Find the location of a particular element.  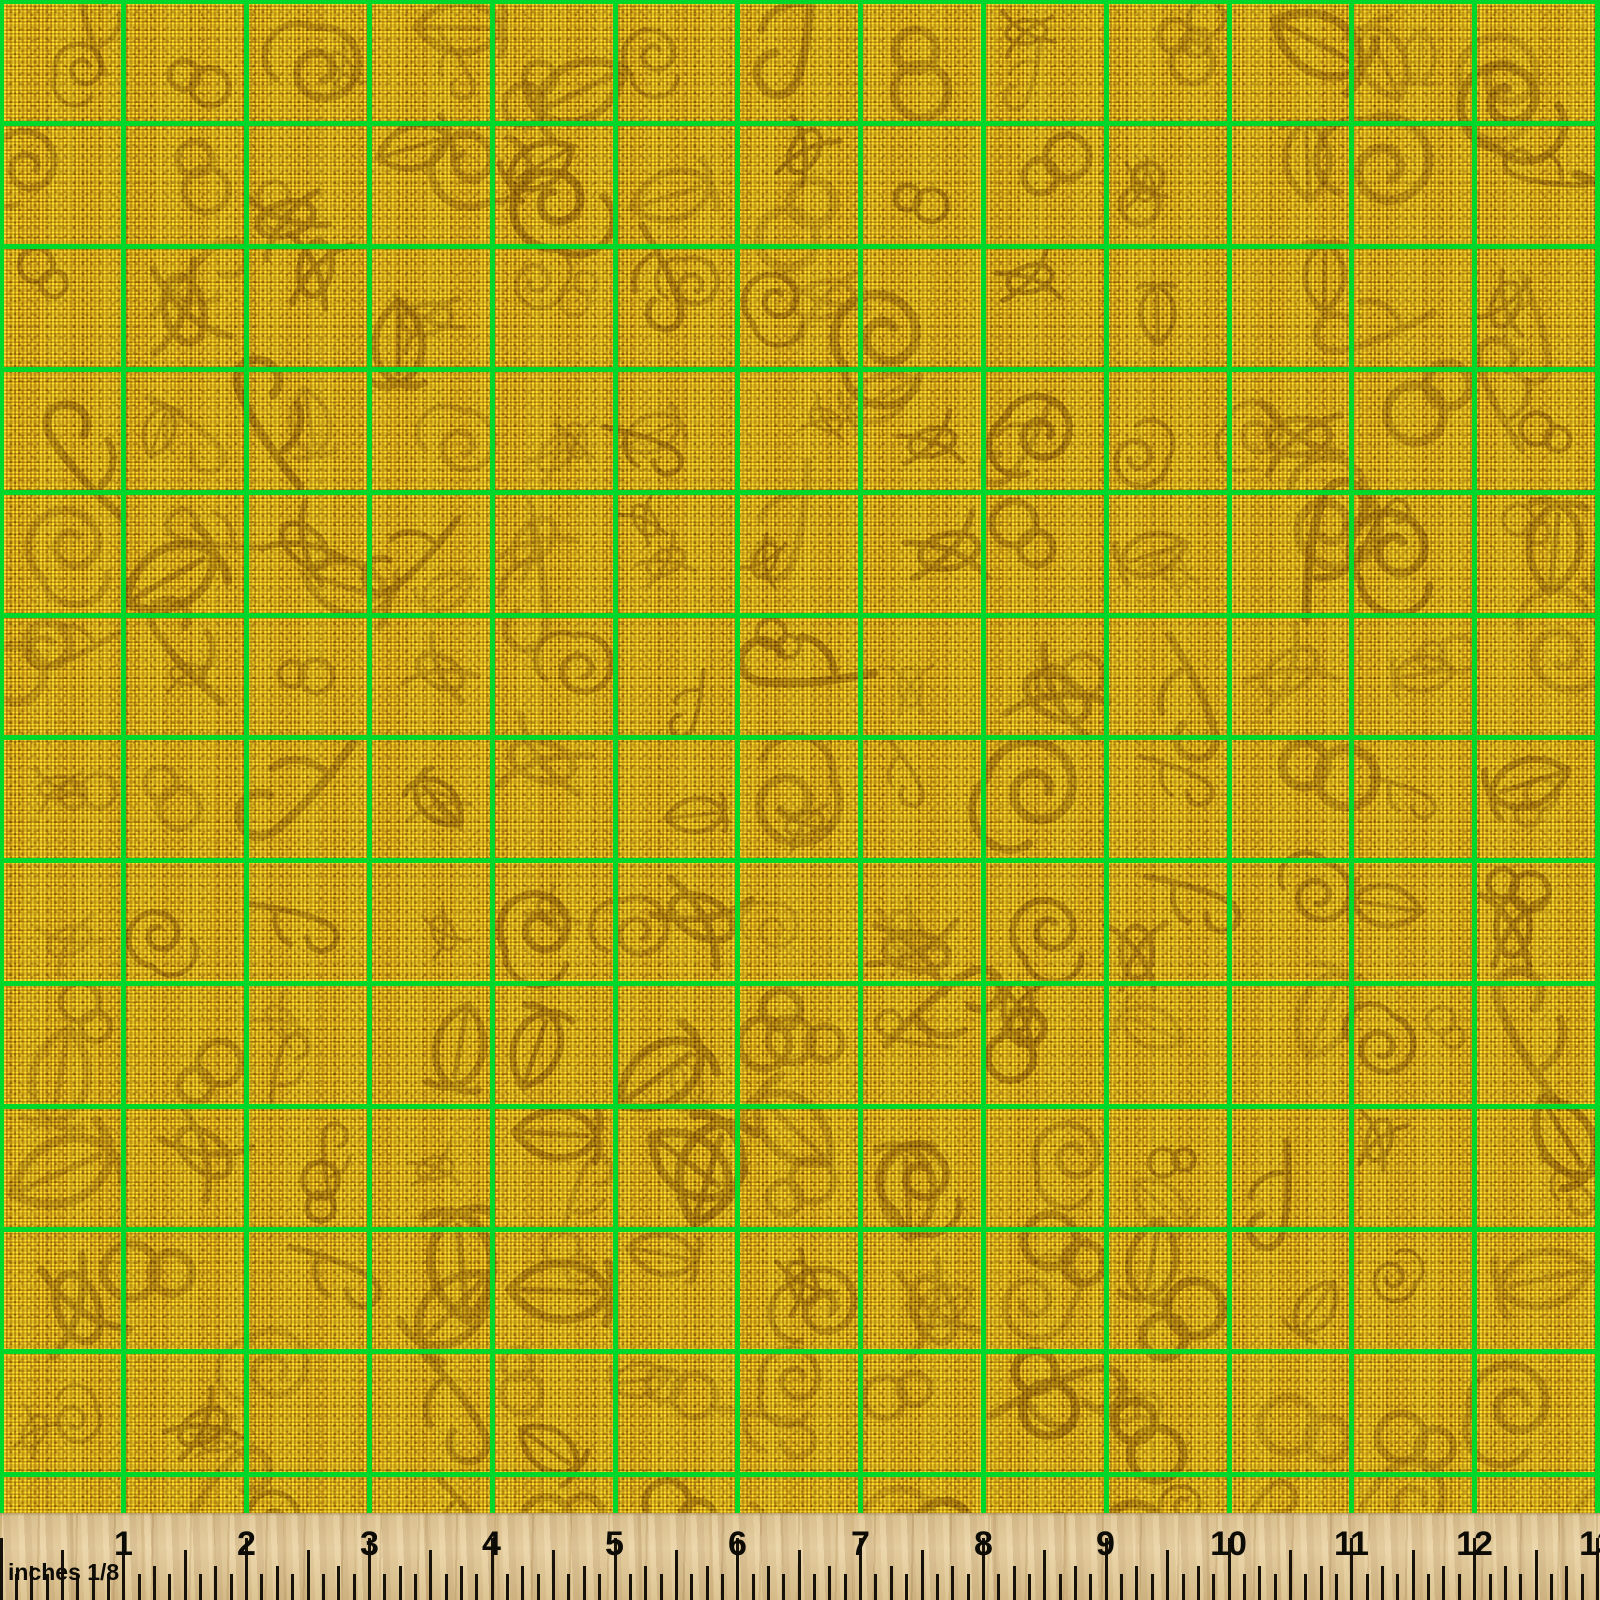

ruler-numeral-10: 10 is located at coordinates (1228, 1544).